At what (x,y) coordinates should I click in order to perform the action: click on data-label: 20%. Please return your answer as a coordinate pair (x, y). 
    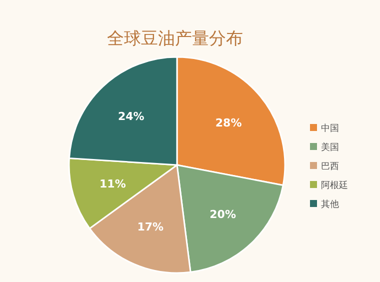
    Looking at the image, I should click on (223, 214).